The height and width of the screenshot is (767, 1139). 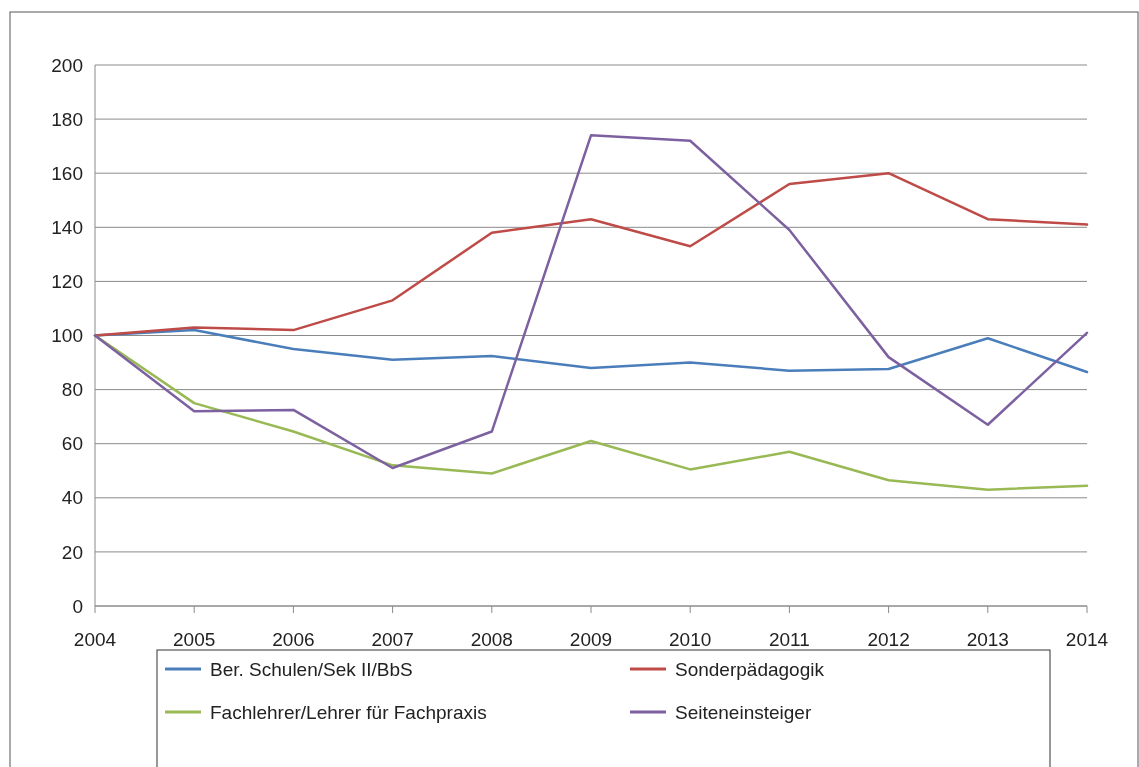 I want to click on x-tick-label: 2013, so click(x=987, y=639).